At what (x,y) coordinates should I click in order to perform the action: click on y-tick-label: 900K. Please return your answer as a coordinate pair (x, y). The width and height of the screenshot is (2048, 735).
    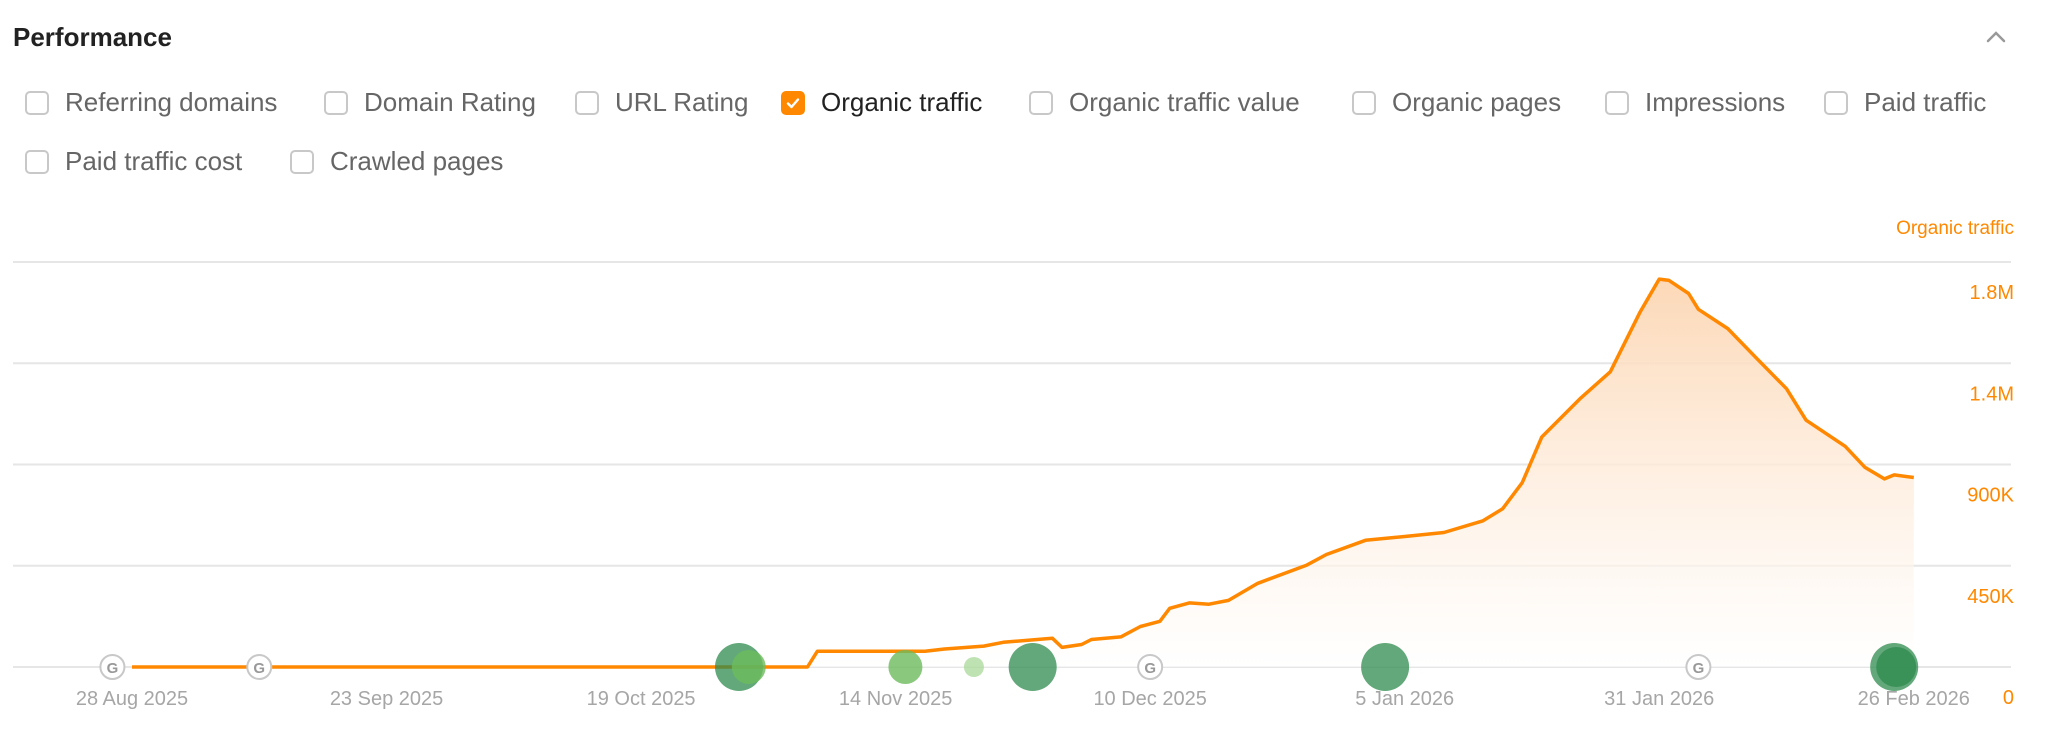
    Looking at the image, I should click on (1990, 496).